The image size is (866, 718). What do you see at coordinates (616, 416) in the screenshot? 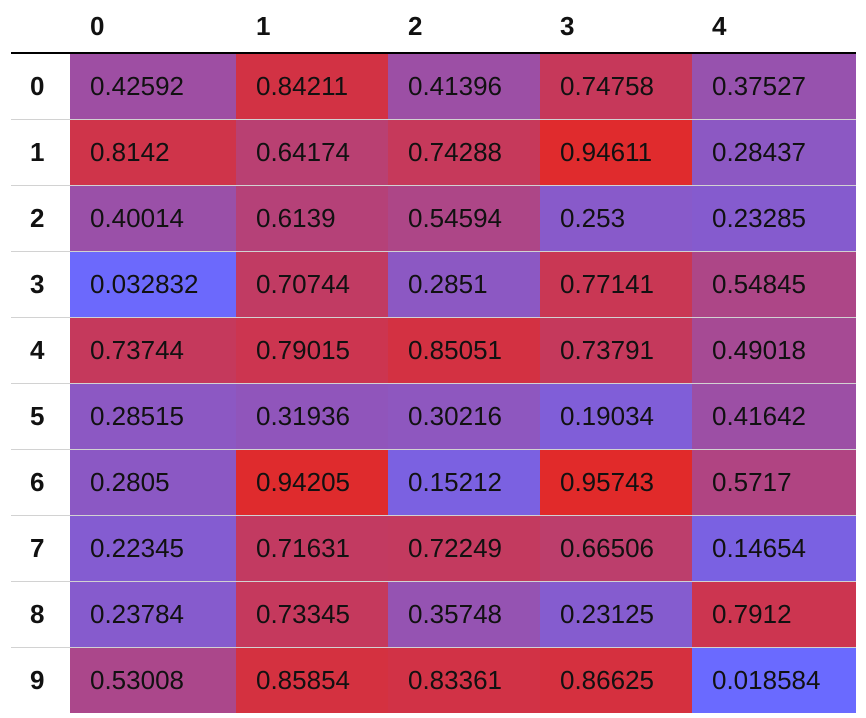
I see `table-cell: 0.19034` at bounding box center [616, 416].